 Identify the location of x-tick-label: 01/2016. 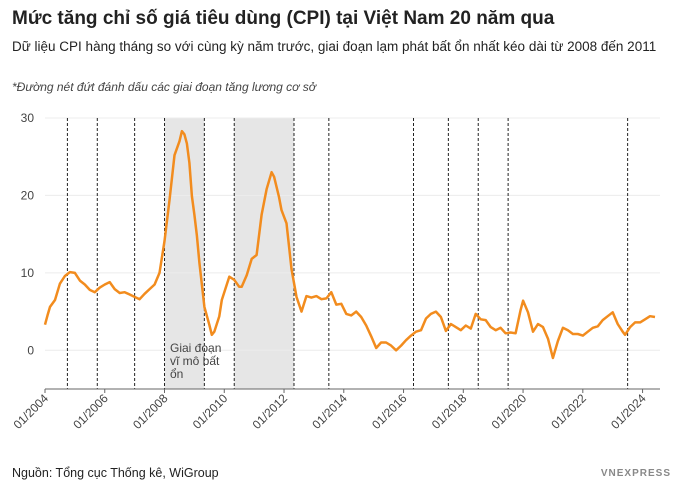
(389, 411).